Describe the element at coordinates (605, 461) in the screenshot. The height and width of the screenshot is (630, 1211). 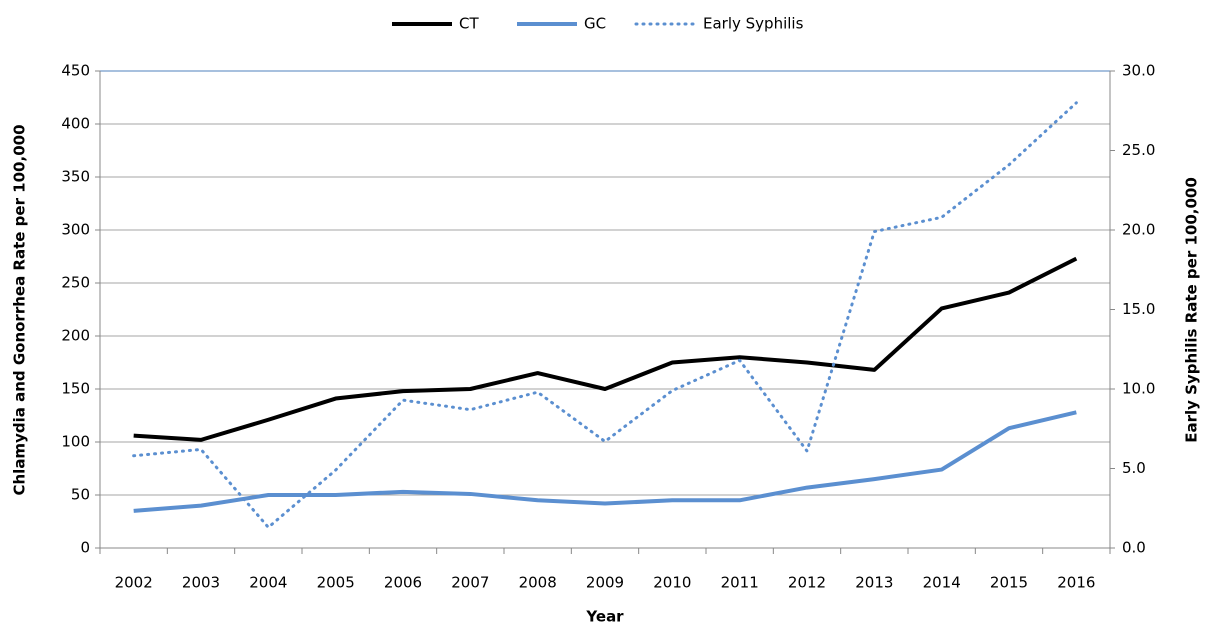
I see `series-line` at that location.